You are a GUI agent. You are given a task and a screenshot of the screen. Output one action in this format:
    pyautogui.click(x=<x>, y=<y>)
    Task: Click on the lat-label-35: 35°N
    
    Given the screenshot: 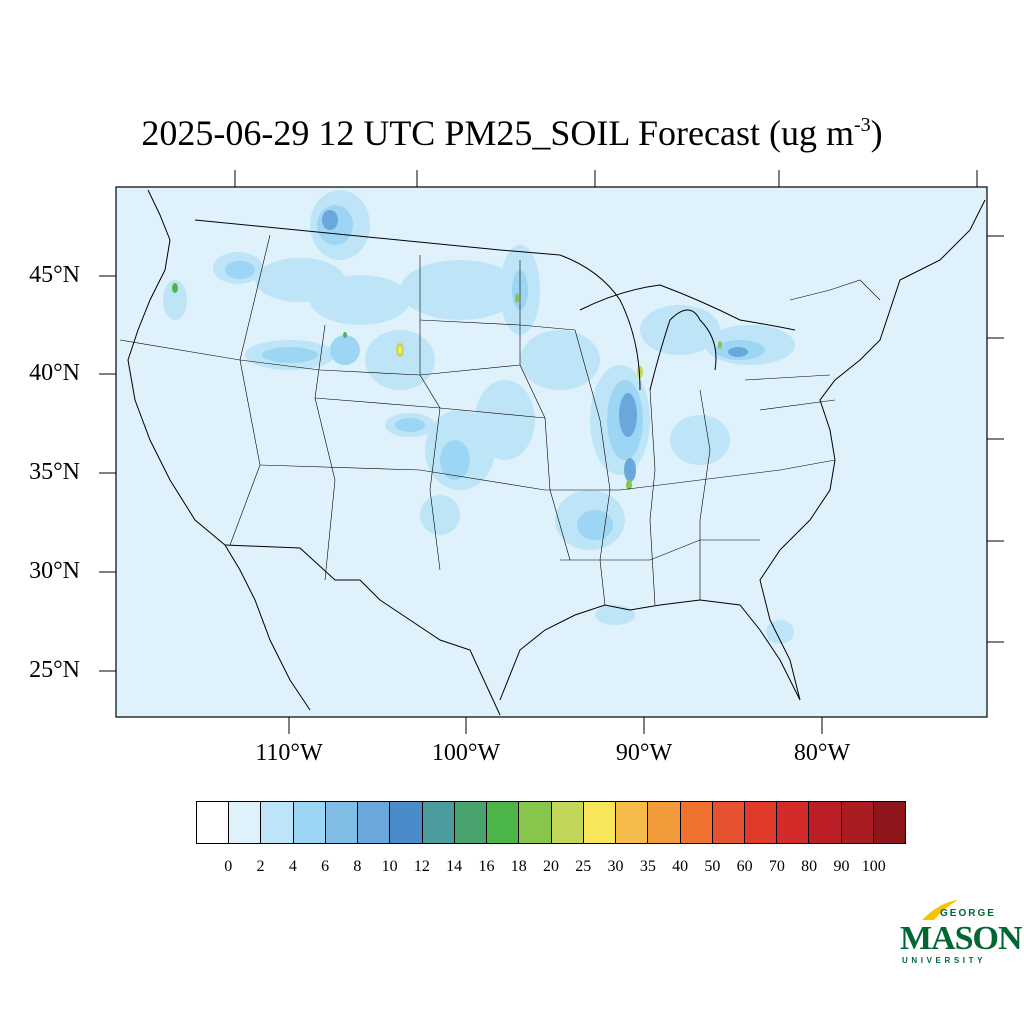 What is the action you would take?
    pyautogui.click(x=54, y=472)
    